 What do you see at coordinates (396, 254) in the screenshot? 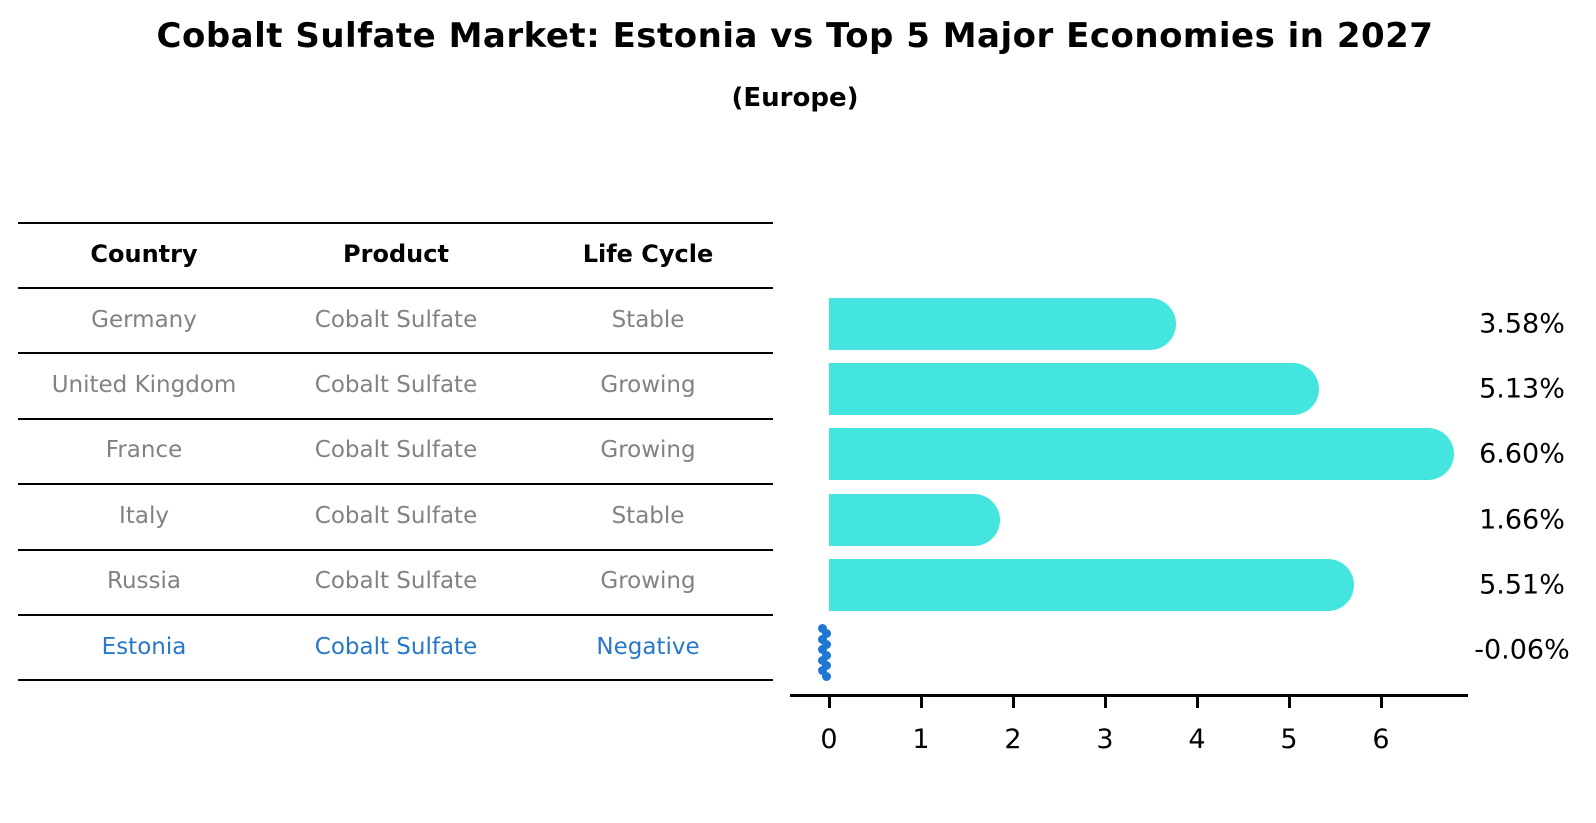
I see `table-header-product: Product` at bounding box center [396, 254].